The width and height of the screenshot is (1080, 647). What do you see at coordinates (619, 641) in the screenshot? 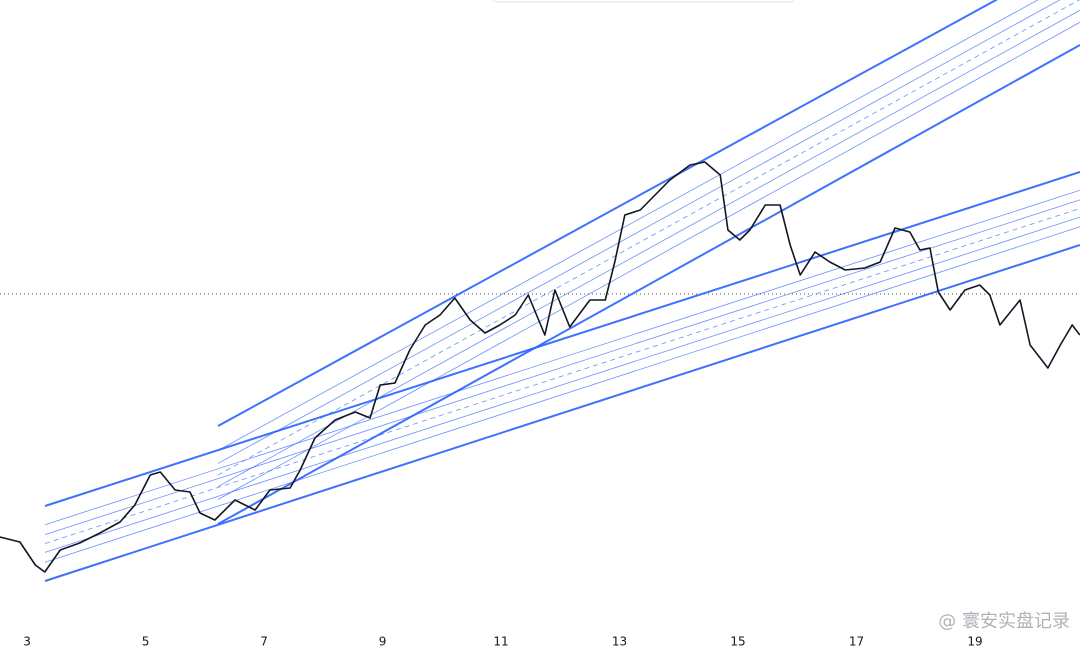
I see `x-tick-label: 13` at bounding box center [619, 641].